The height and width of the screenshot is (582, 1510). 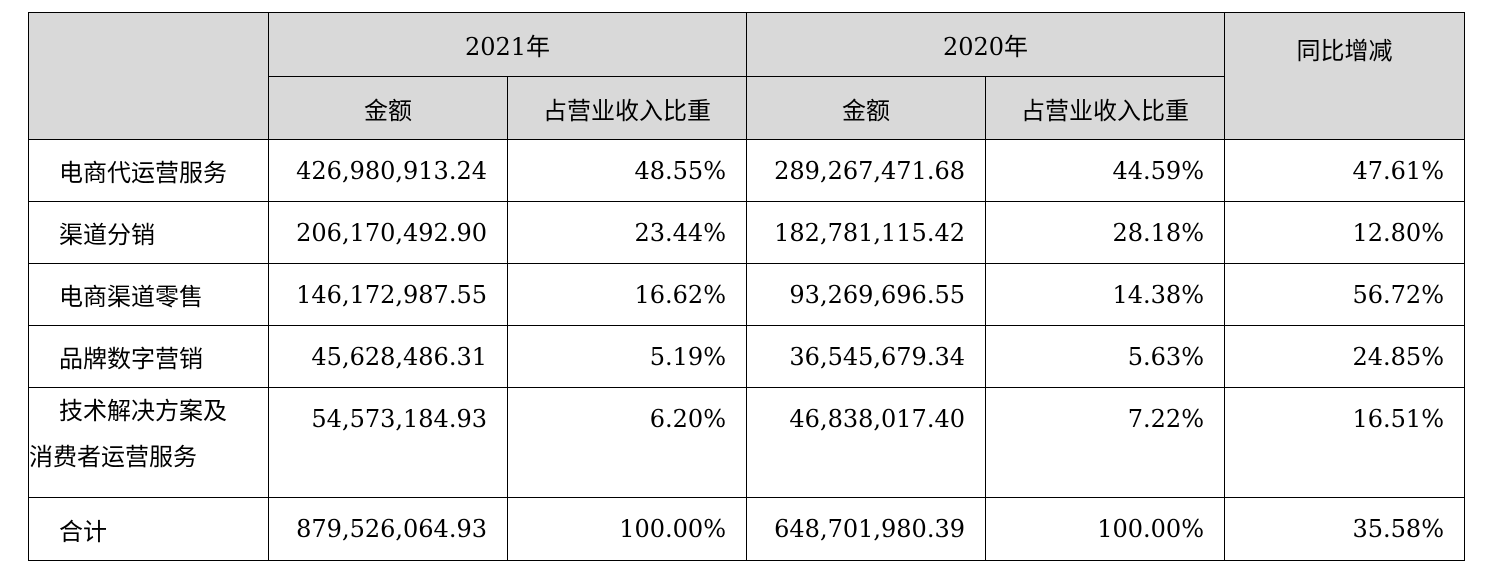 What do you see at coordinates (985, 44) in the screenshot?
I see `header-year-2020: 2020年` at bounding box center [985, 44].